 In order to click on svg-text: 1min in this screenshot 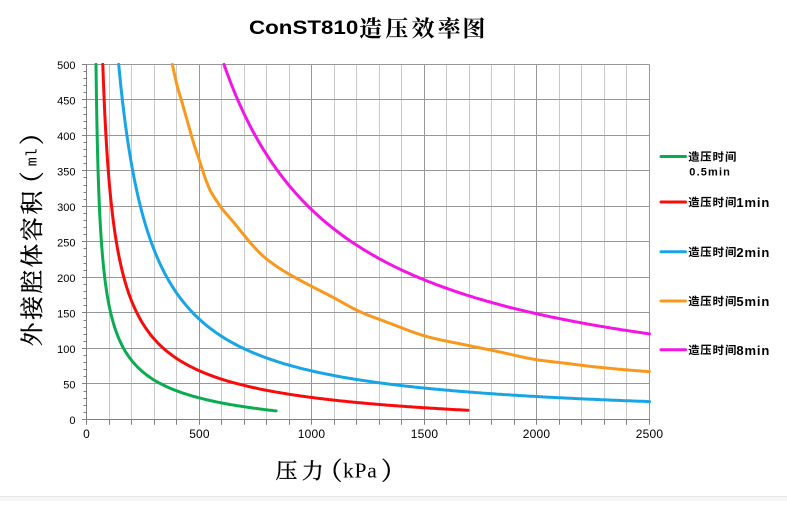, I will do `click(753, 202)`.